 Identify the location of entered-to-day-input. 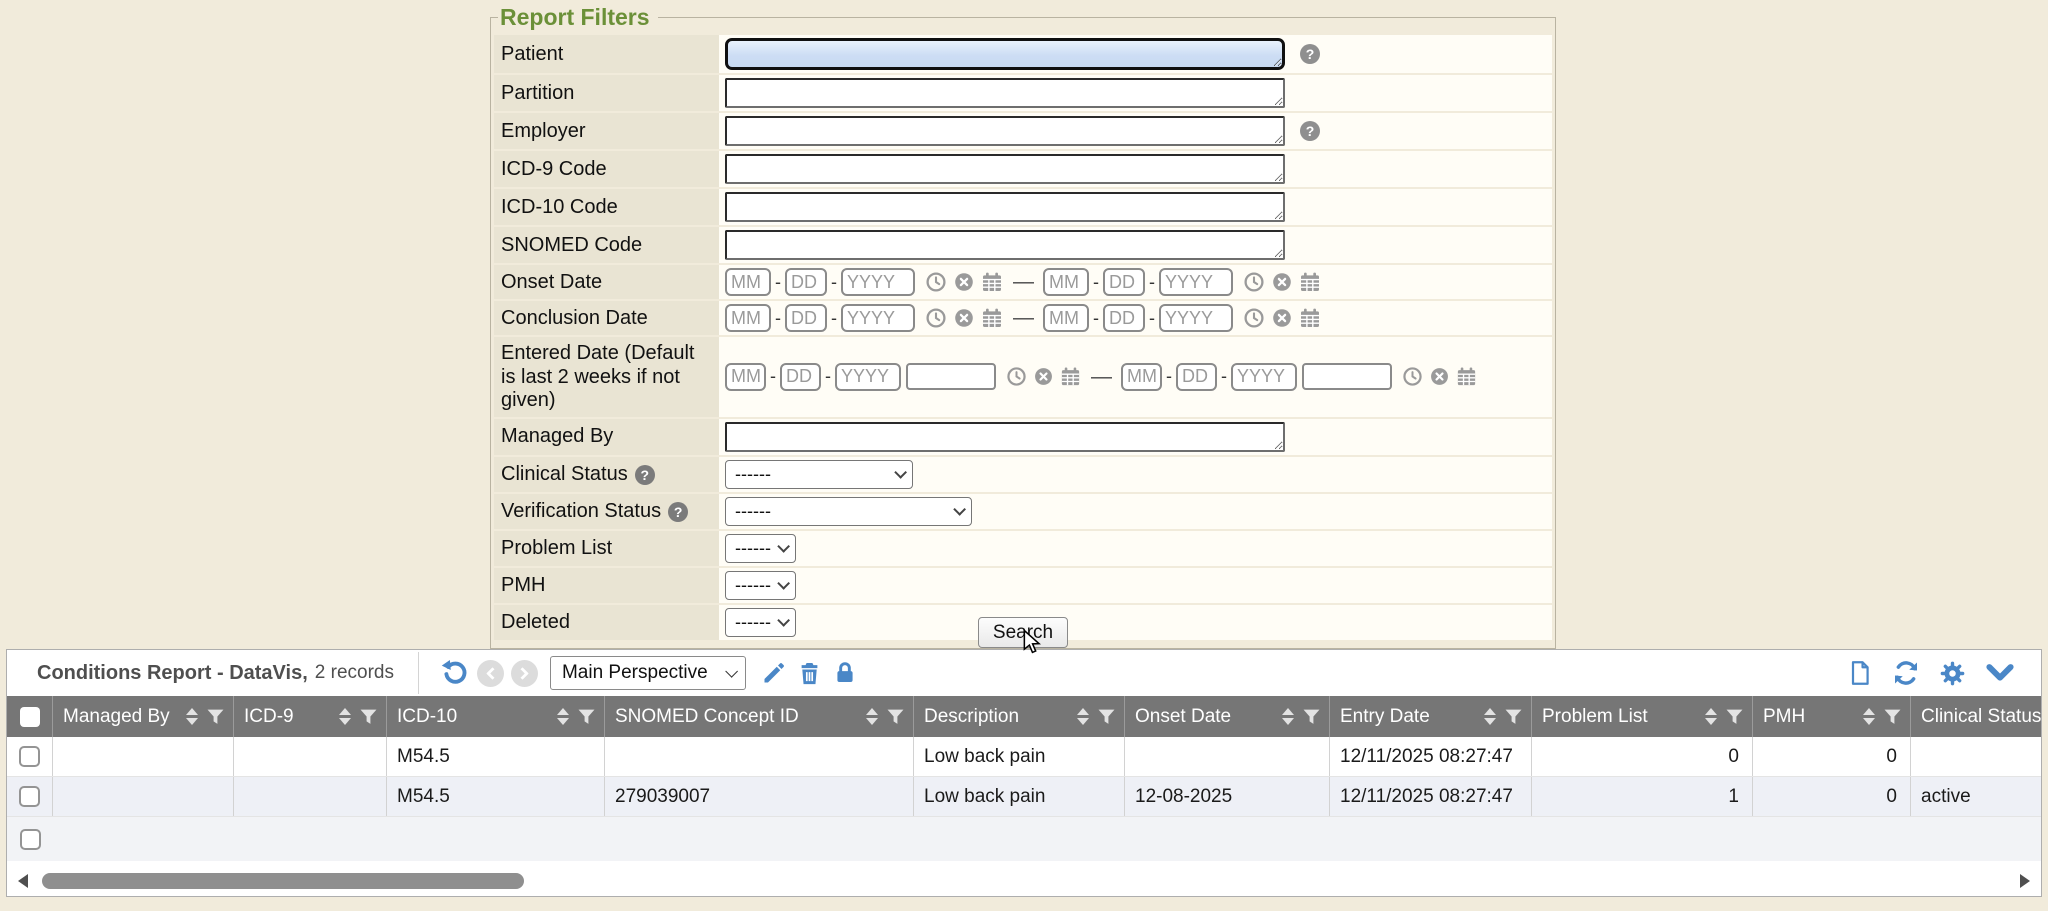
(1196, 376).